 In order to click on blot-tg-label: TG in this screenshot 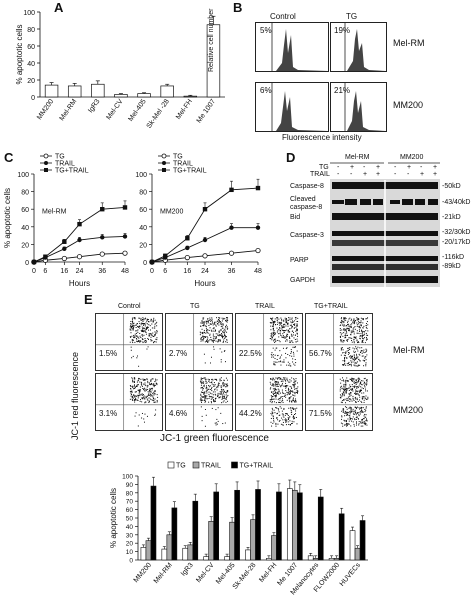, I will do `click(324, 167)`.